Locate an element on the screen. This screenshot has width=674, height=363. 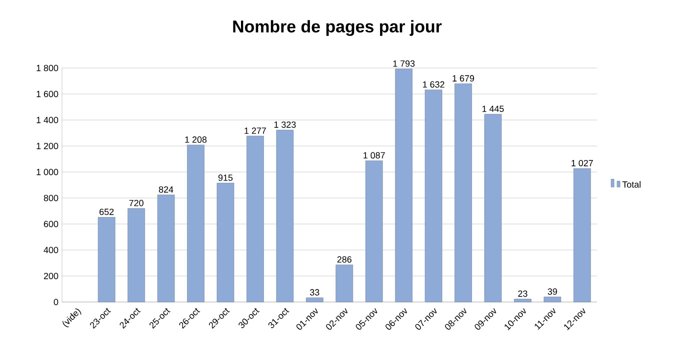
y-tick-label: 0 is located at coordinates (56, 302).